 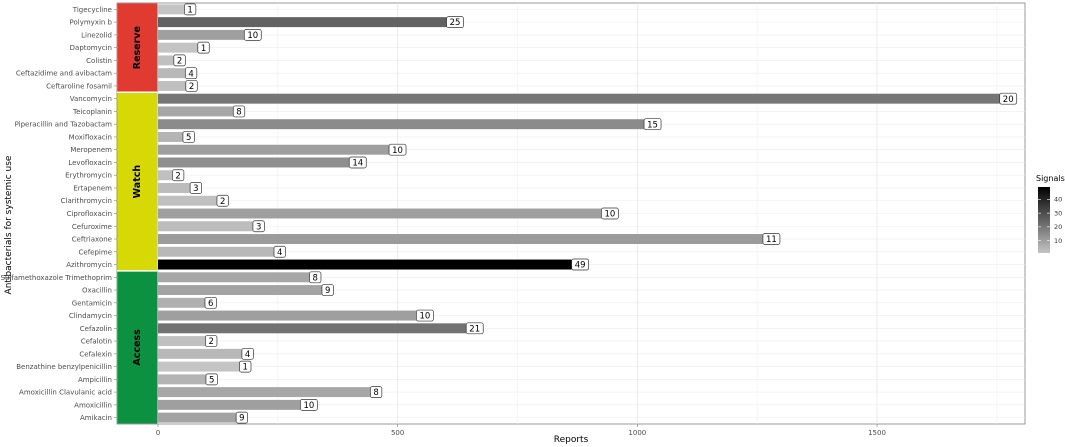 I want to click on y-tick-label-gentamicin: Gentamicin, so click(x=92, y=303).